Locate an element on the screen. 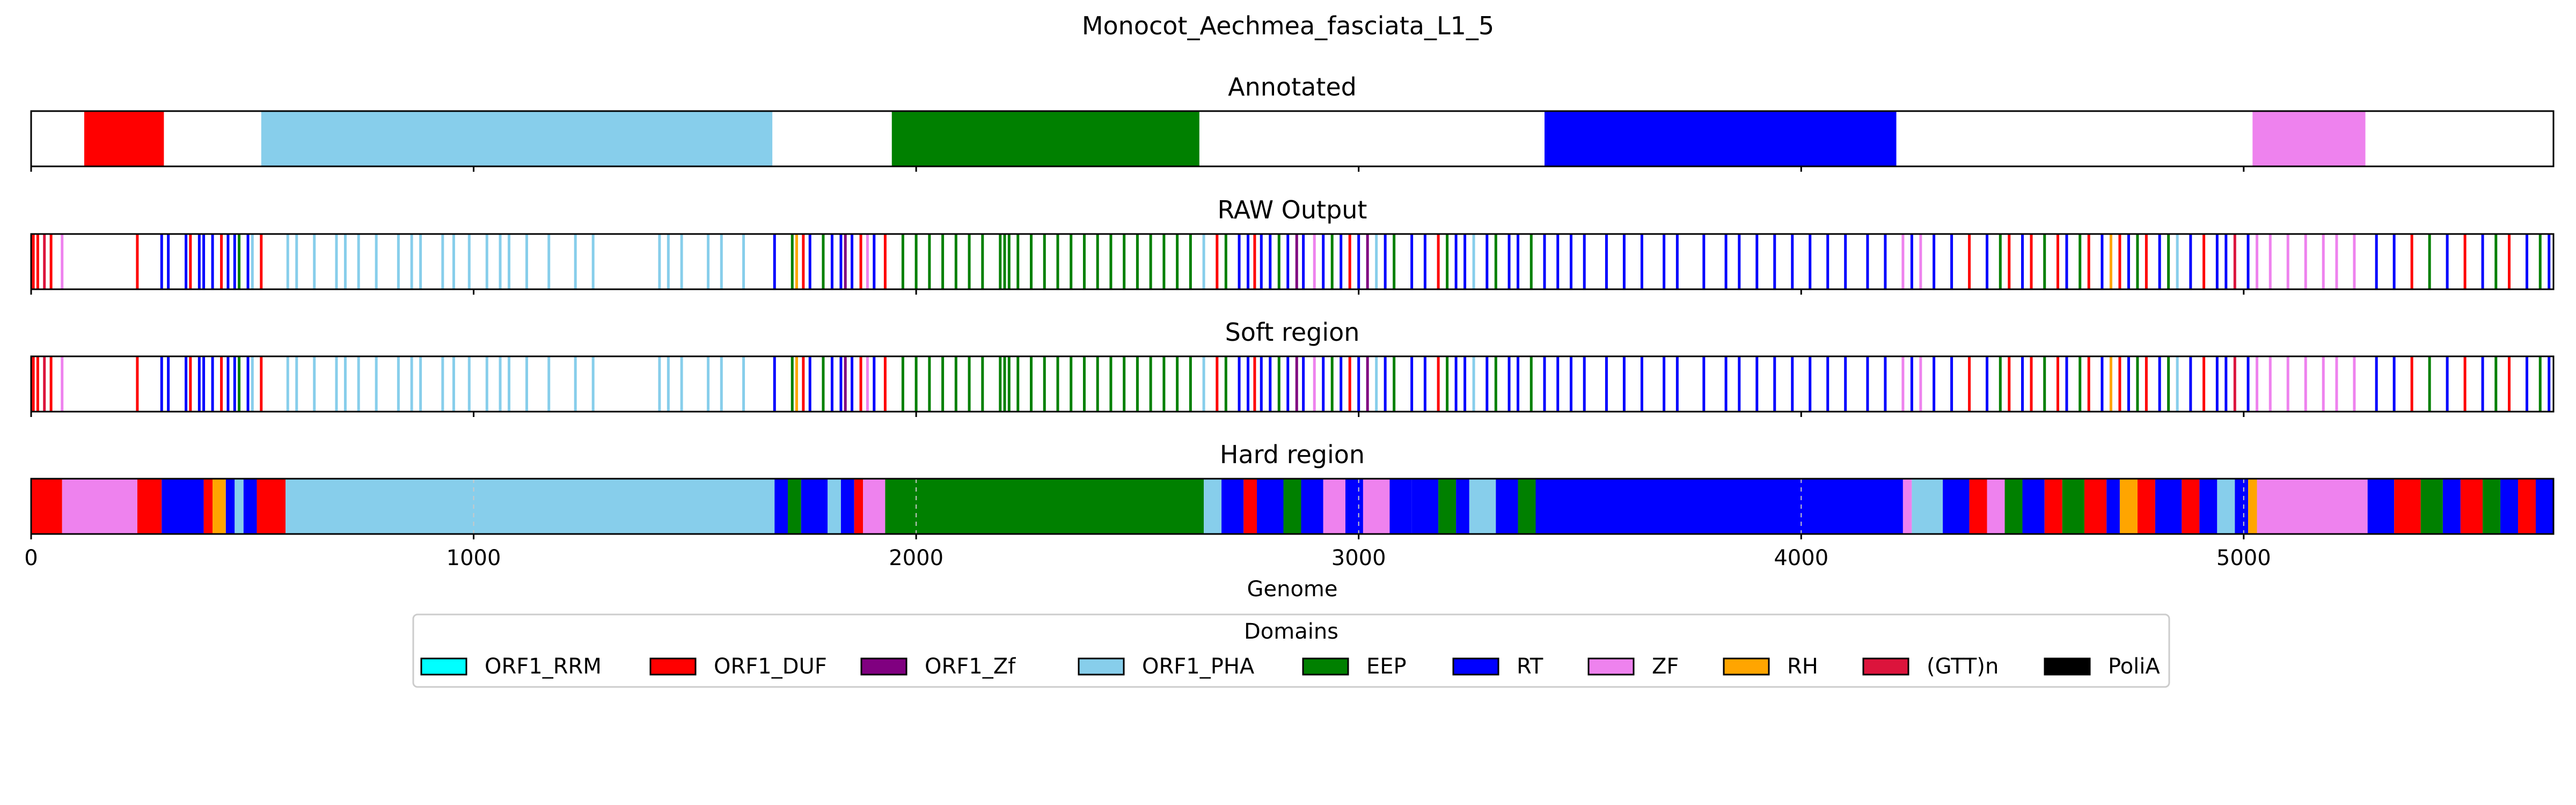 The image size is (2576, 805). legend-entry-polia: PoliA is located at coordinates (2102, 666).